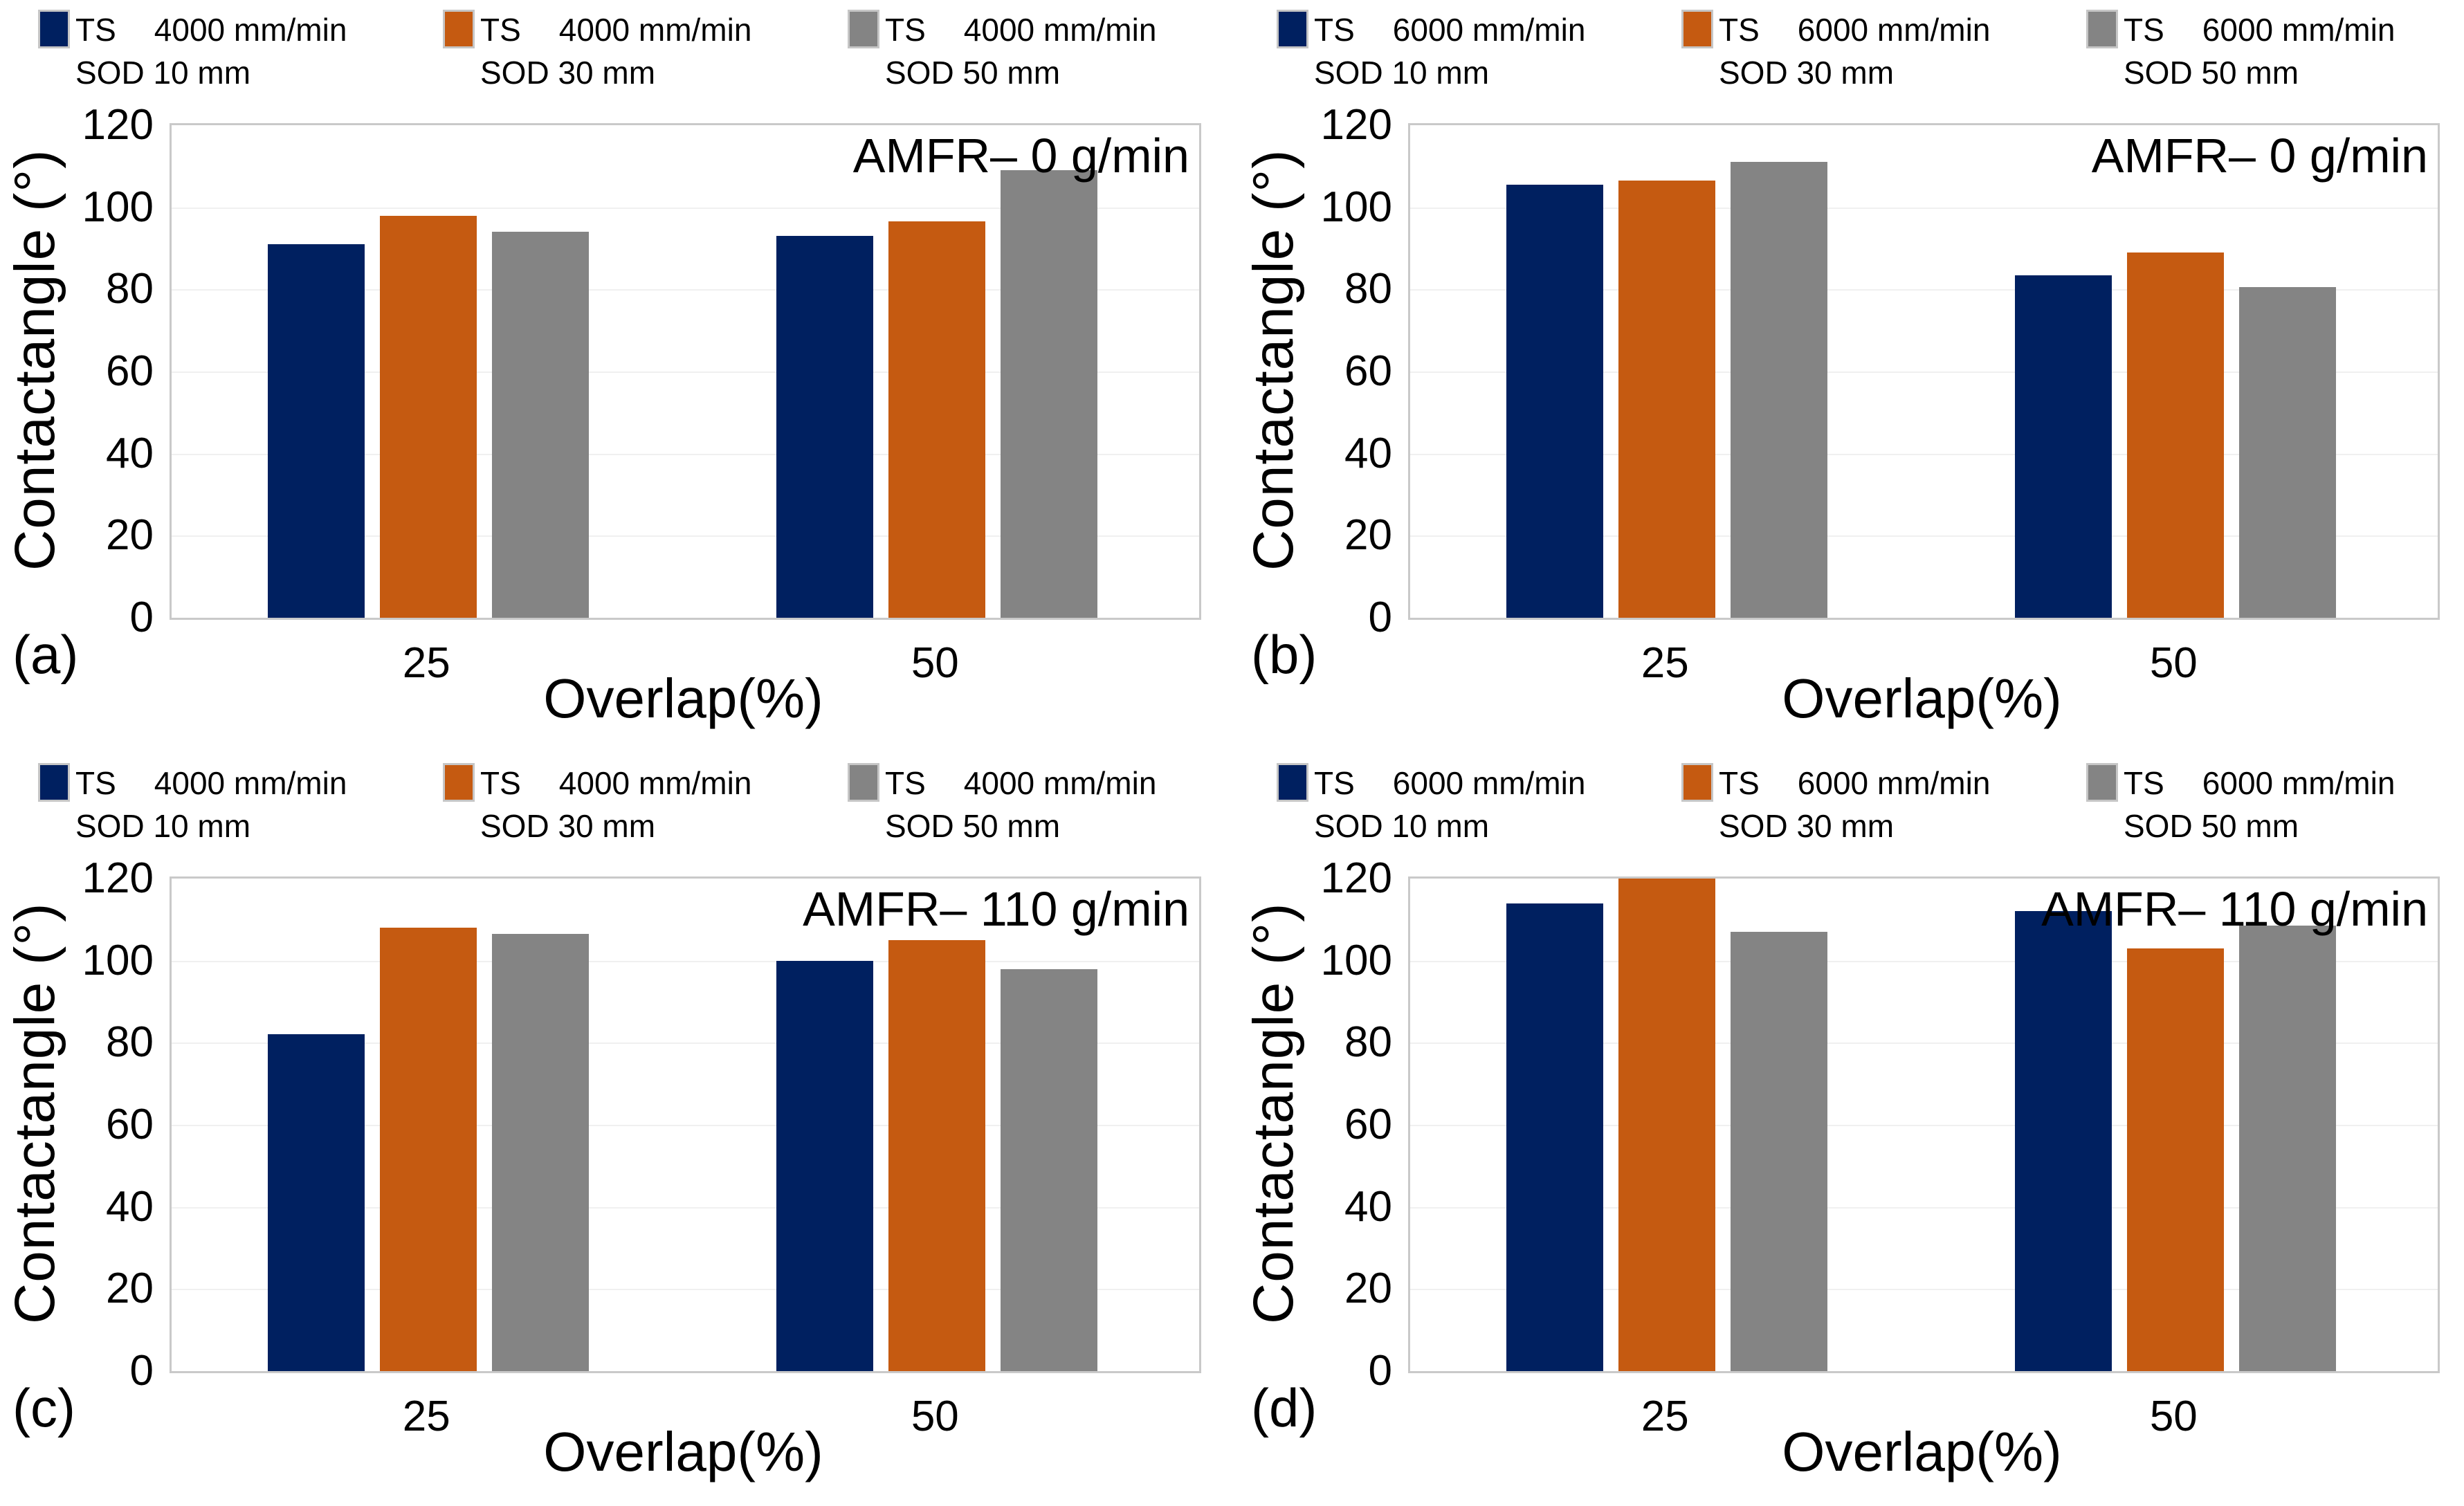 The height and width of the screenshot is (1506, 2464). I want to click on plot-area: AMFR– 0 g/min, so click(685, 371).